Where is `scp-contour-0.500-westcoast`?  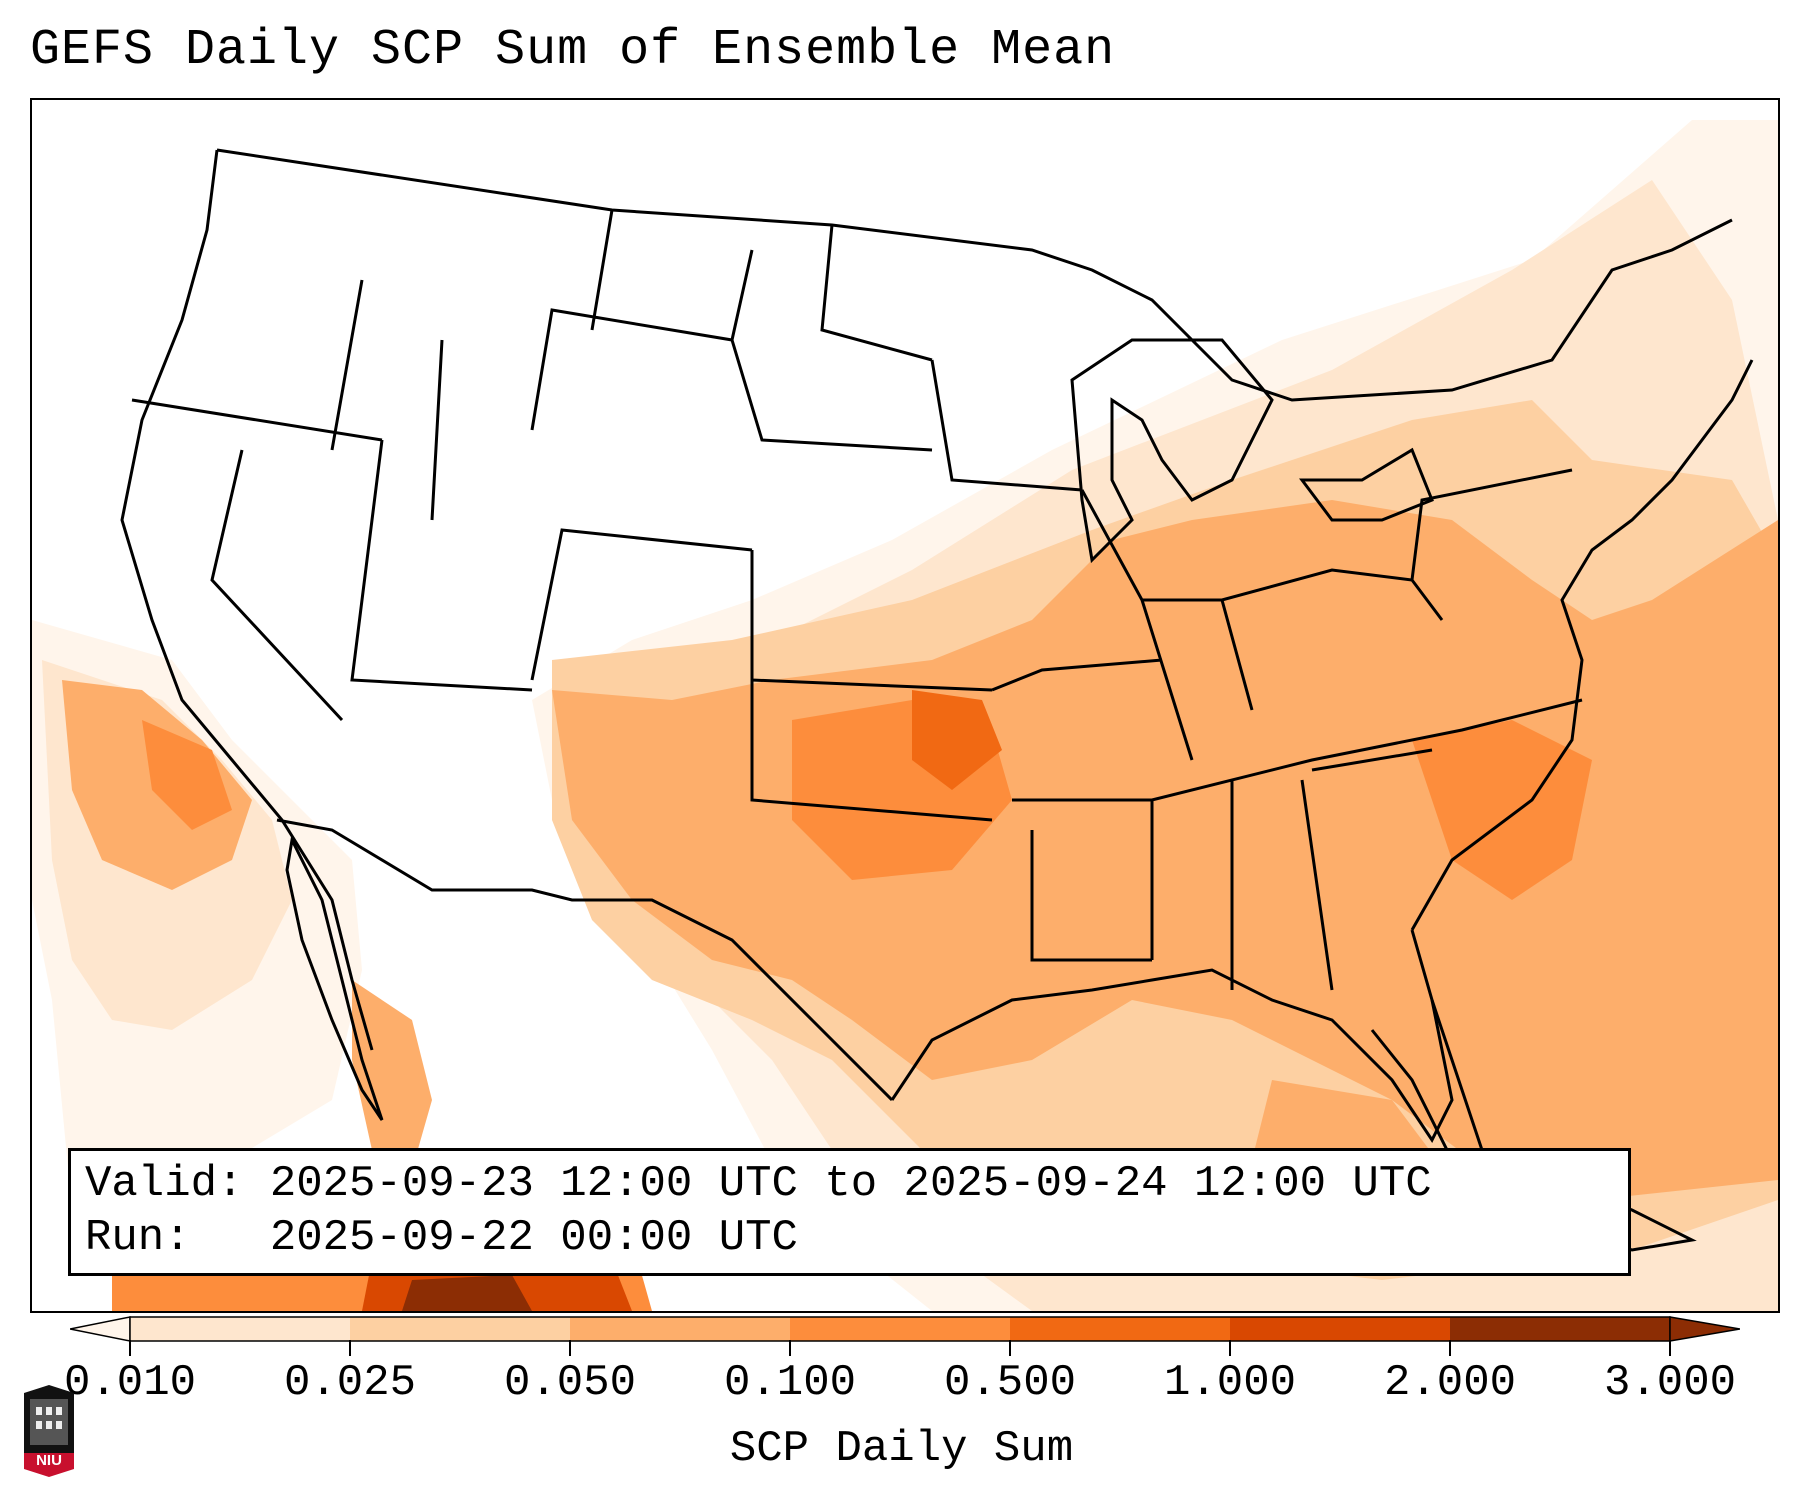 scp-contour-0.500-westcoast is located at coordinates (187, 775).